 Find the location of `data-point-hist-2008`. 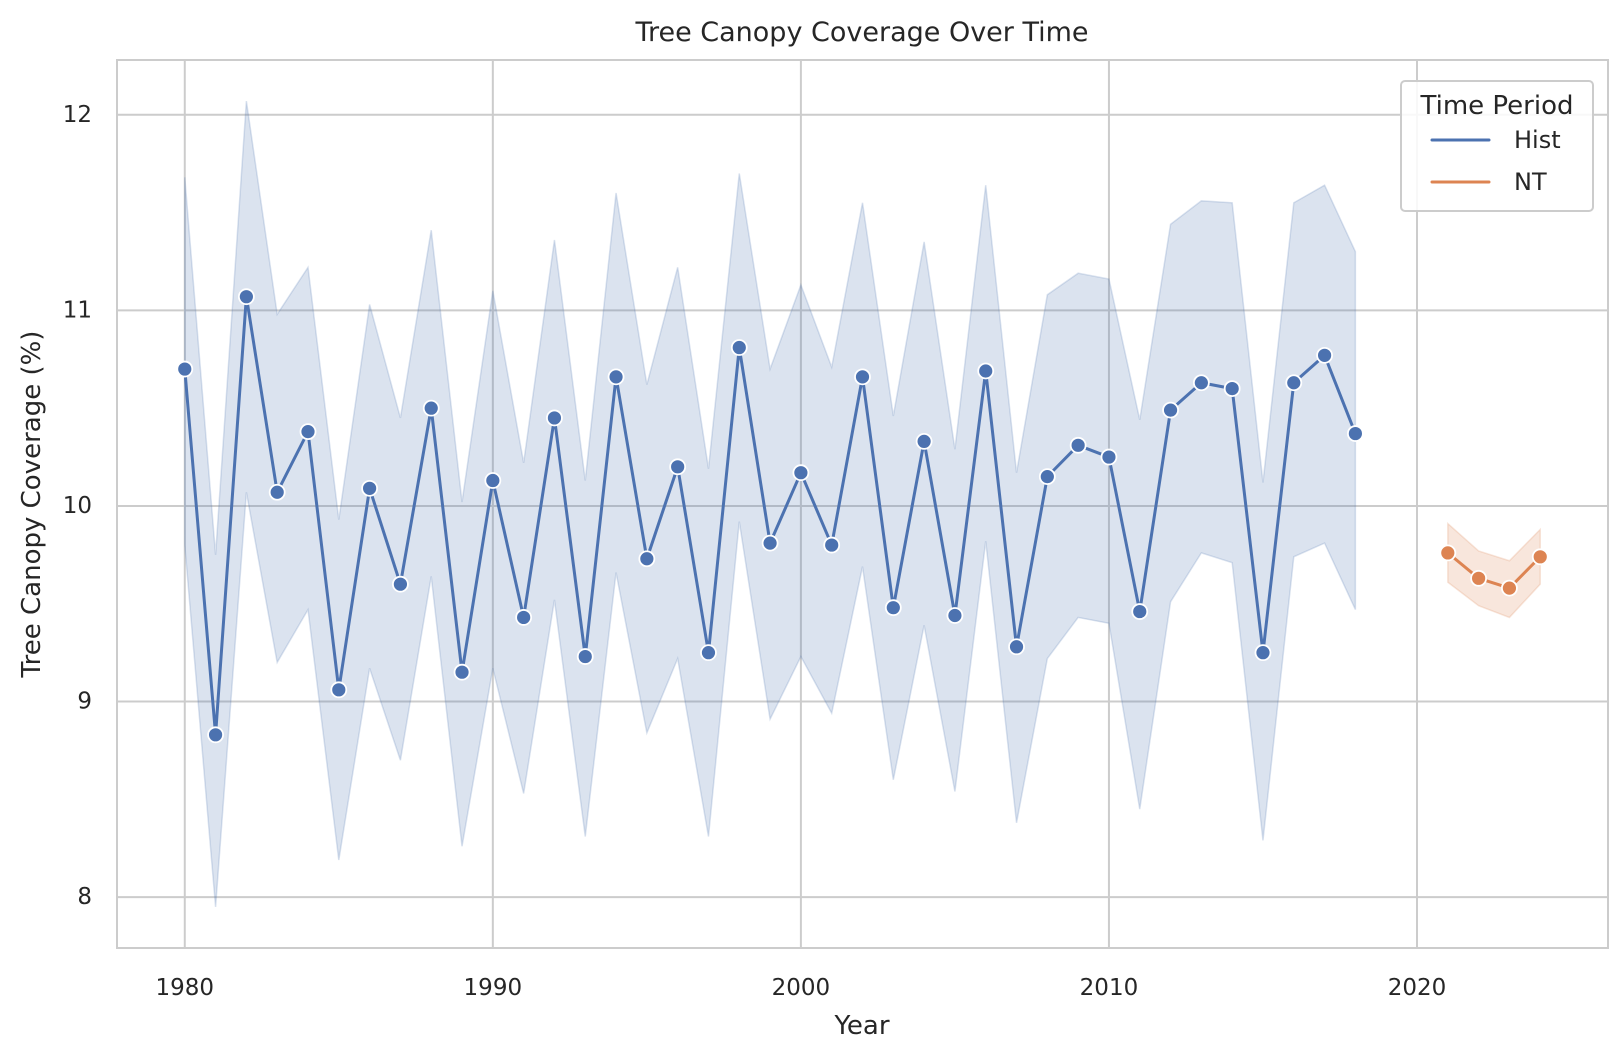

data-point-hist-2008 is located at coordinates (1047, 477).